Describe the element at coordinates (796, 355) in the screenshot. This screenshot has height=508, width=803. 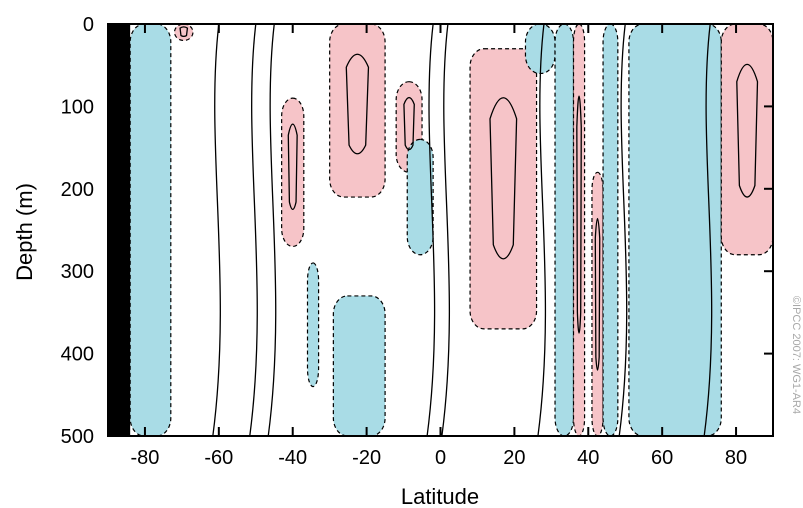
I see `credit-text: ©IPCC 2007: WG1-AR4` at that location.